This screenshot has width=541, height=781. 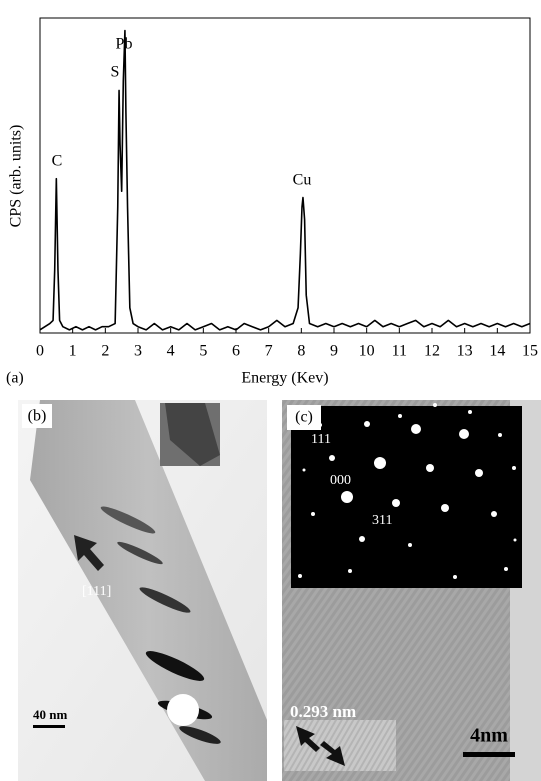 I want to click on peak-label: Cu, so click(x=302, y=180).